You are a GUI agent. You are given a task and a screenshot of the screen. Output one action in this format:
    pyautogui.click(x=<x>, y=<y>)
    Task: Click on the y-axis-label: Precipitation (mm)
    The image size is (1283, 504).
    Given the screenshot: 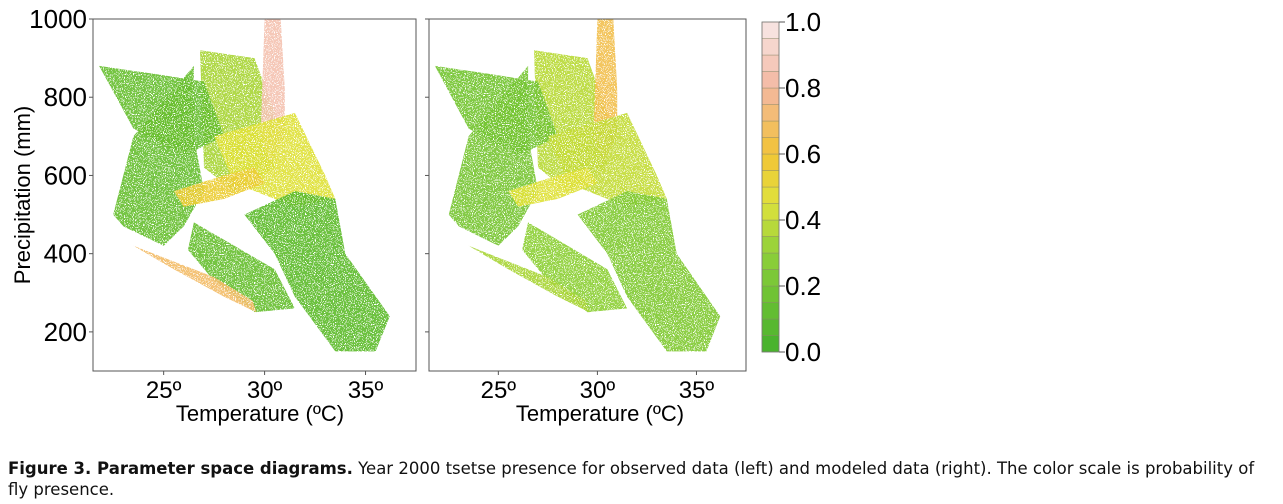 What is the action you would take?
    pyautogui.click(x=22, y=195)
    